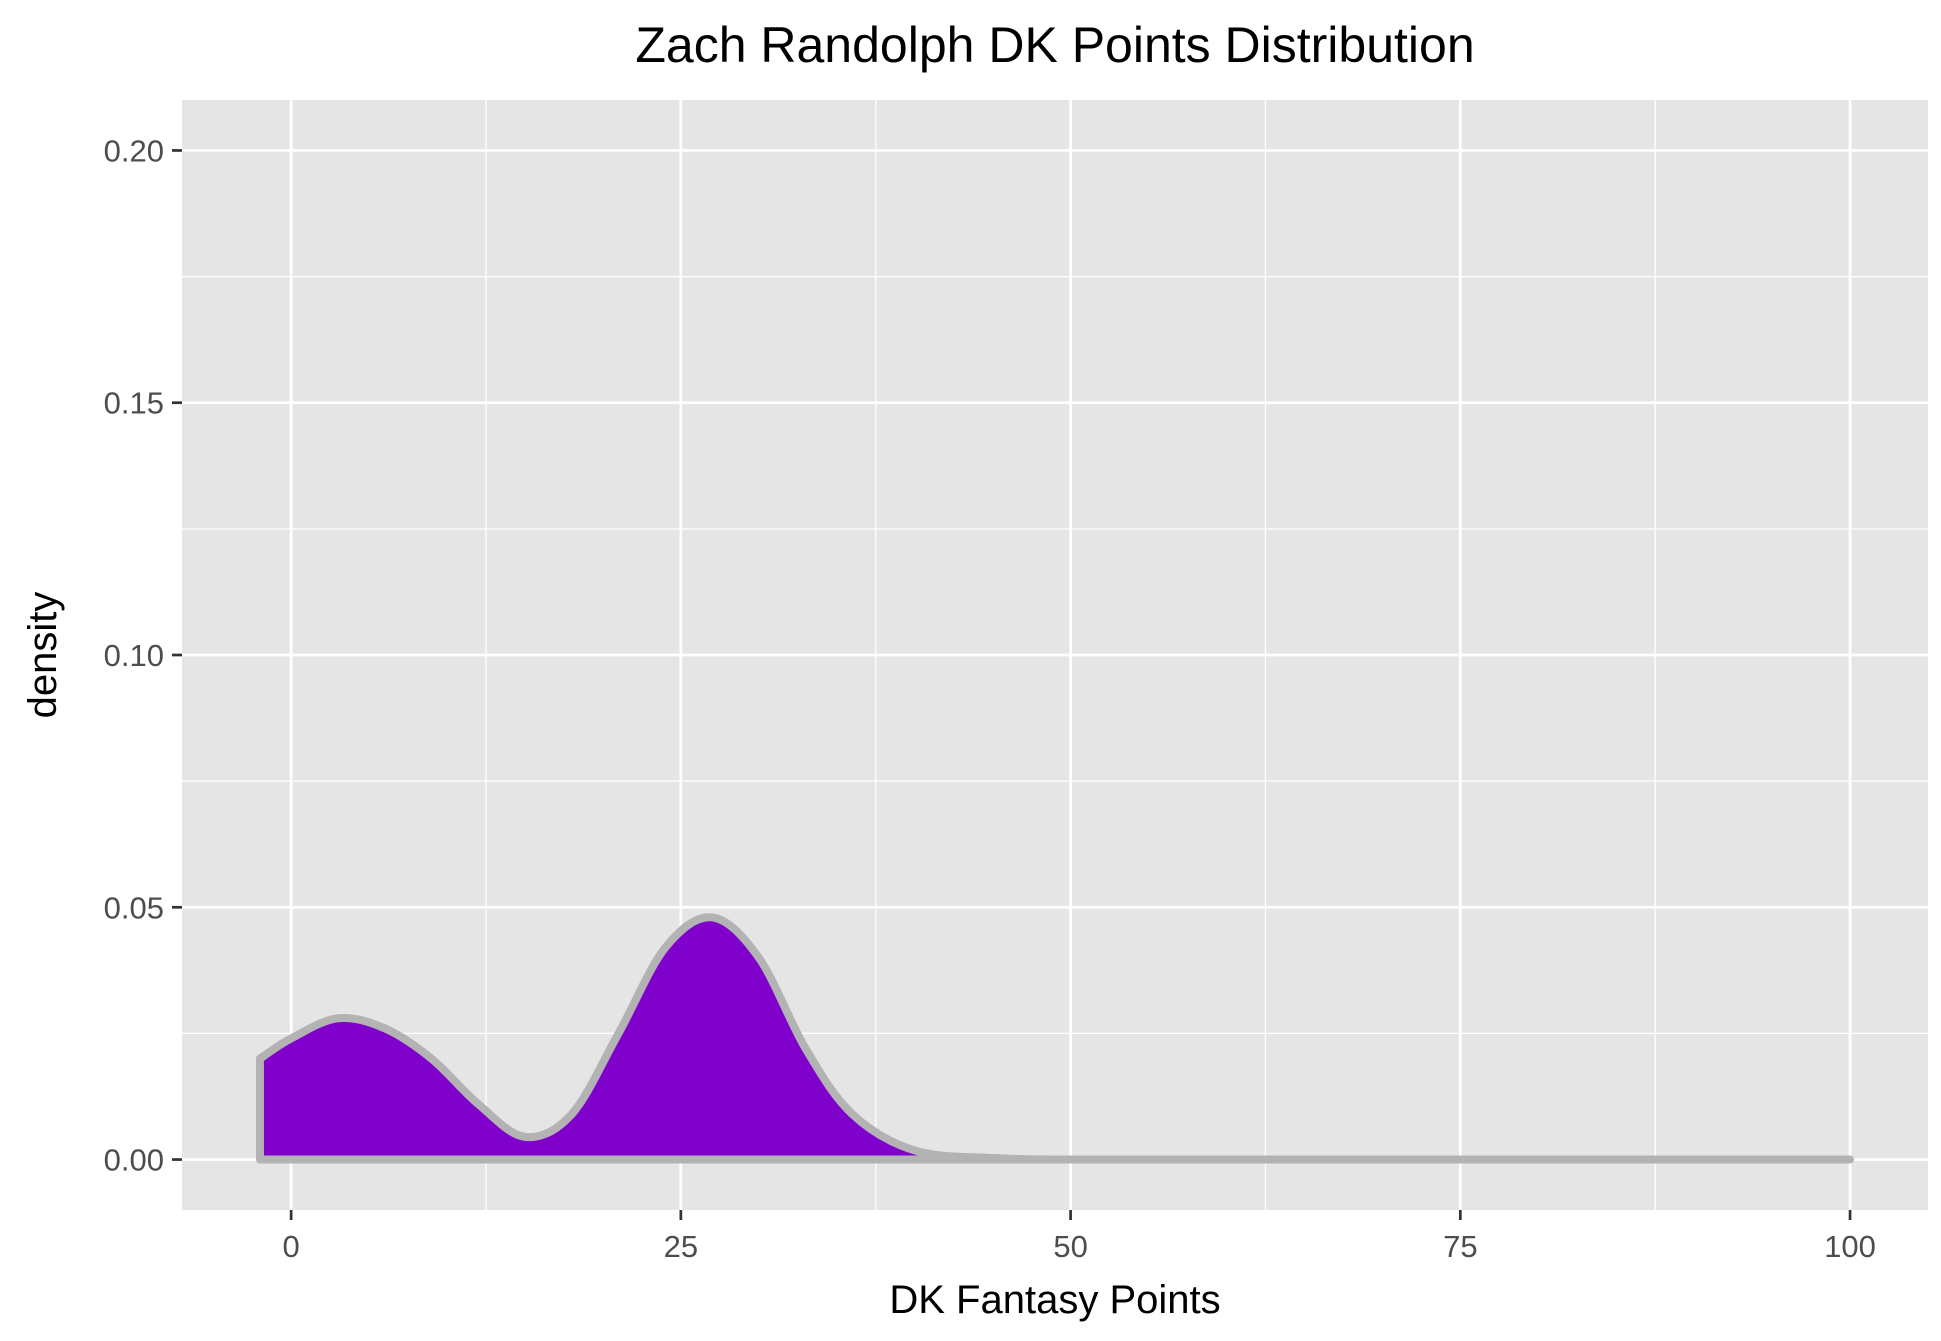  Describe the element at coordinates (291, 1246) in the screenshot. I see `x-tick-label: 0` at that location.